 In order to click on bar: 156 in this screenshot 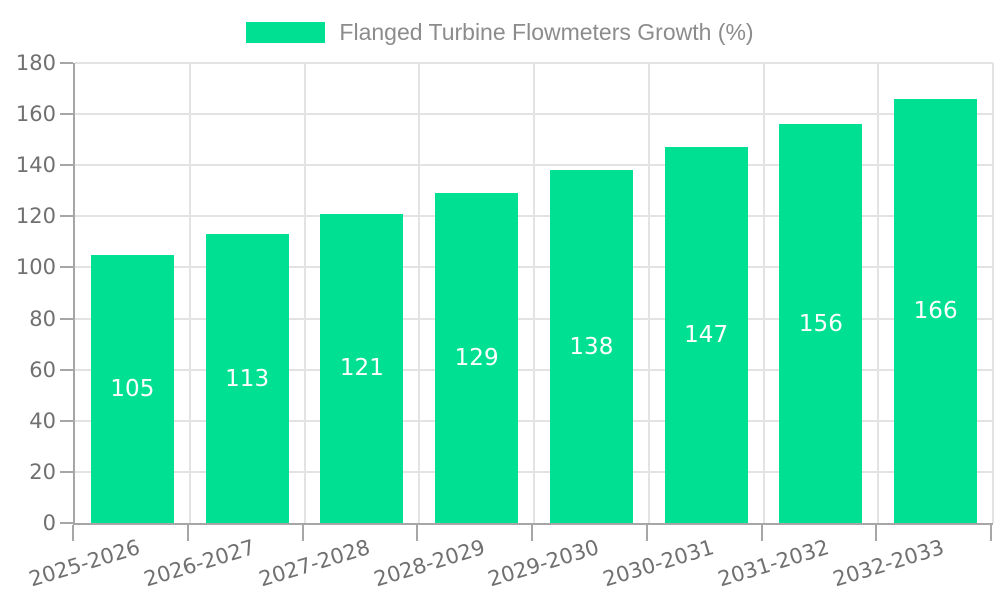, I will do `click(821, 323)`.